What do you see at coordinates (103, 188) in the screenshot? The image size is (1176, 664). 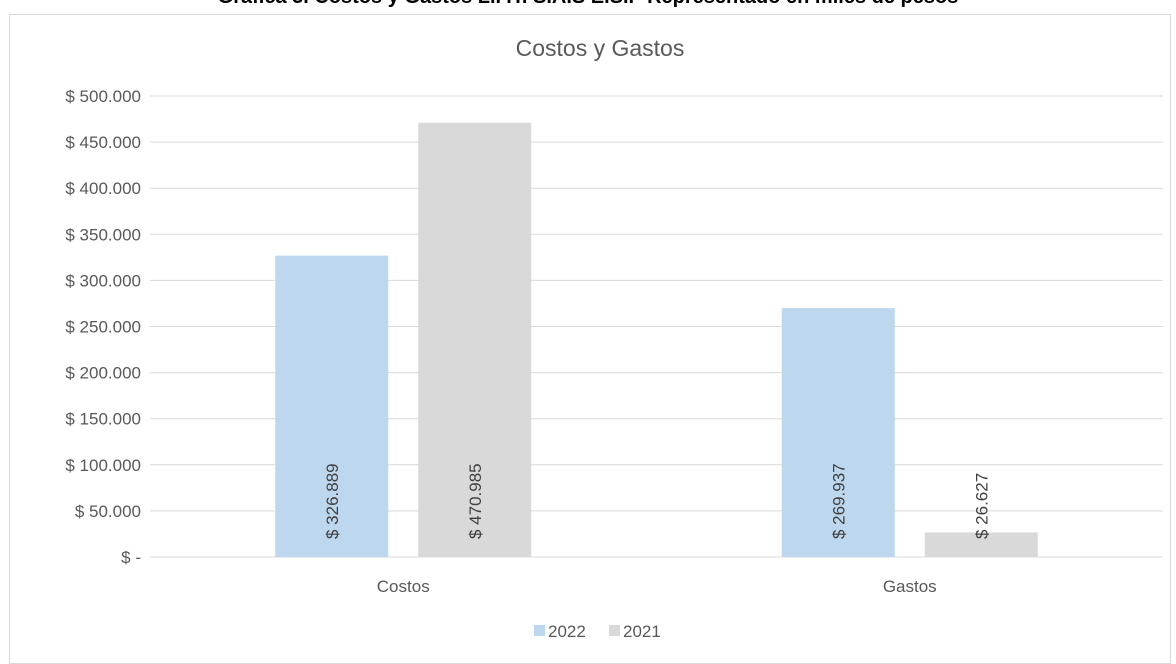 I see `y-tick-label: $ 400.000` at bounding box center [103, 188].